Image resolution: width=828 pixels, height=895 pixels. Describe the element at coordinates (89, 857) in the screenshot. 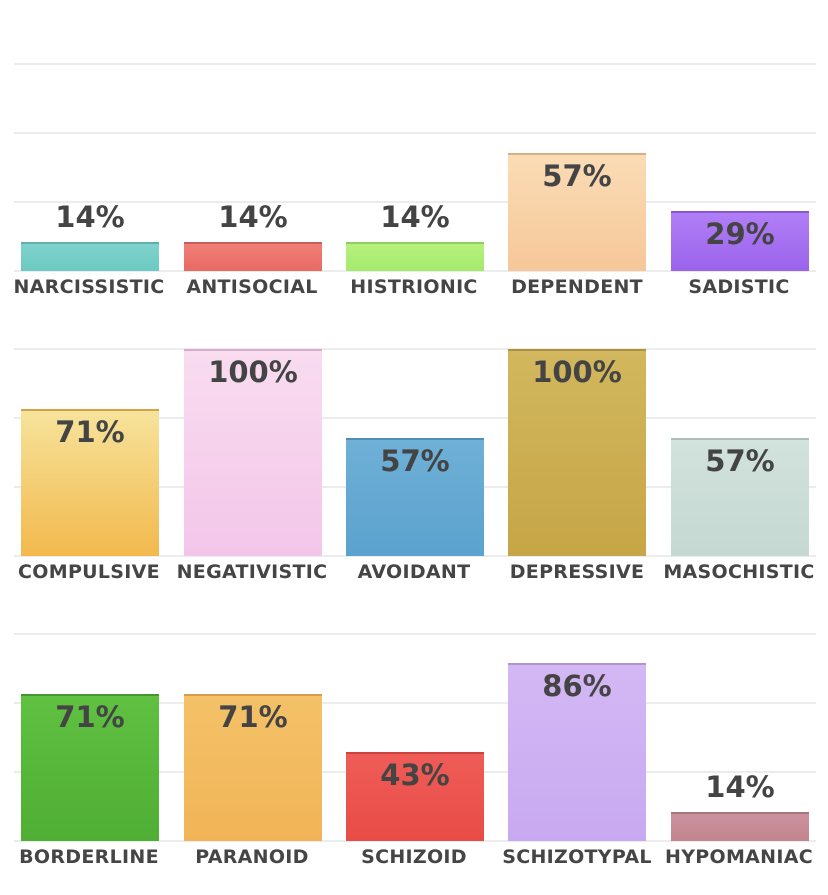

I see `category-label: BORDERLINE` at that location.